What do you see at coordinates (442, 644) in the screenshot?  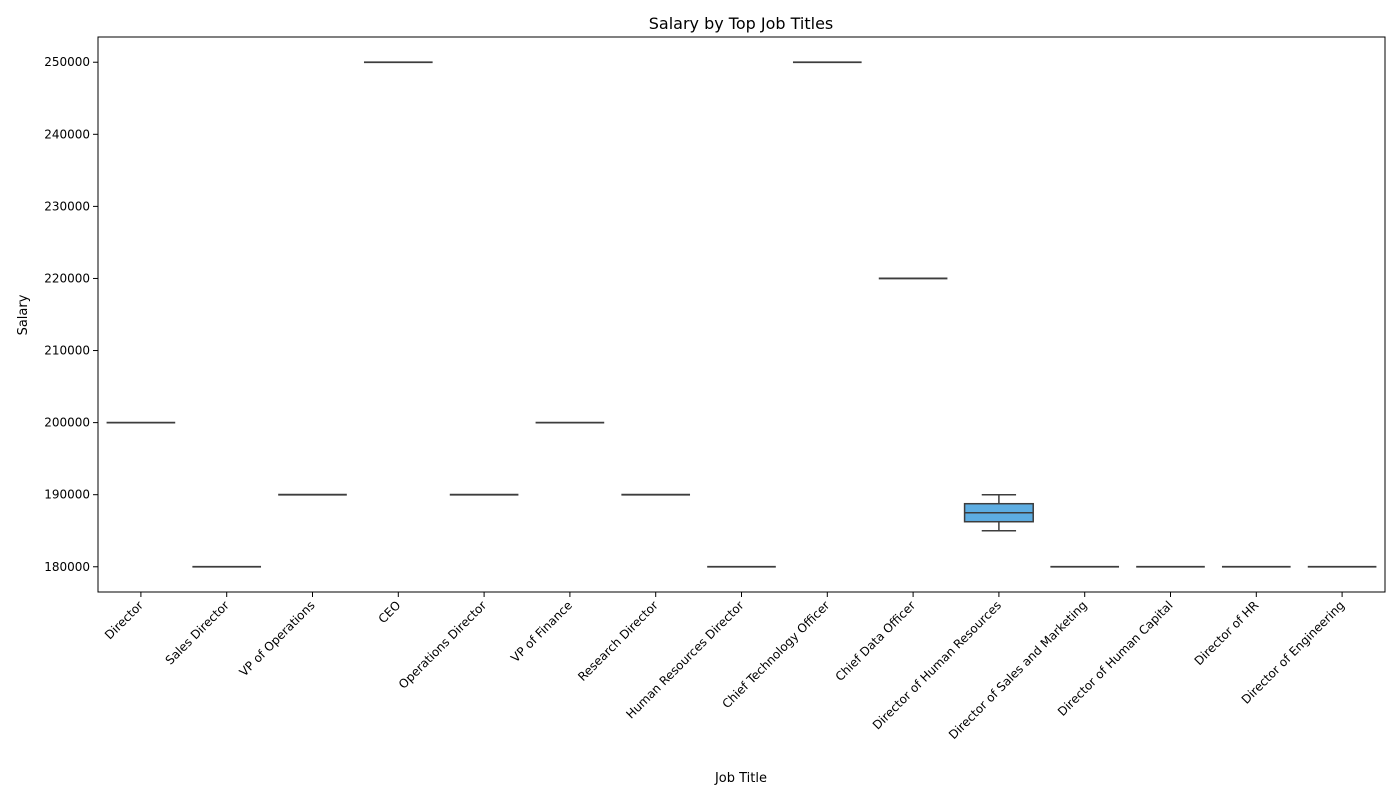 I see `x-tick-label: Operations Director` at bounding box center [442, 644].